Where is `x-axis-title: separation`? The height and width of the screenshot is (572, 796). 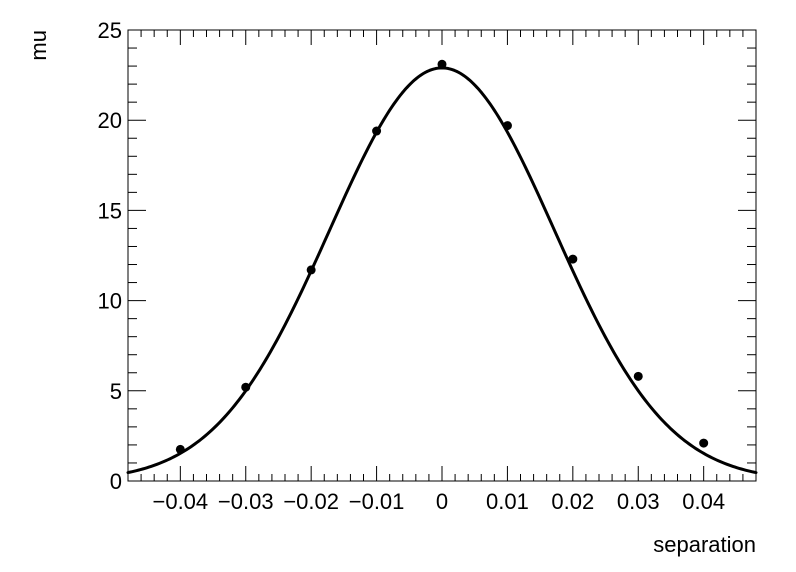 x-axis-title: separation is located at coordinates (704, 544).